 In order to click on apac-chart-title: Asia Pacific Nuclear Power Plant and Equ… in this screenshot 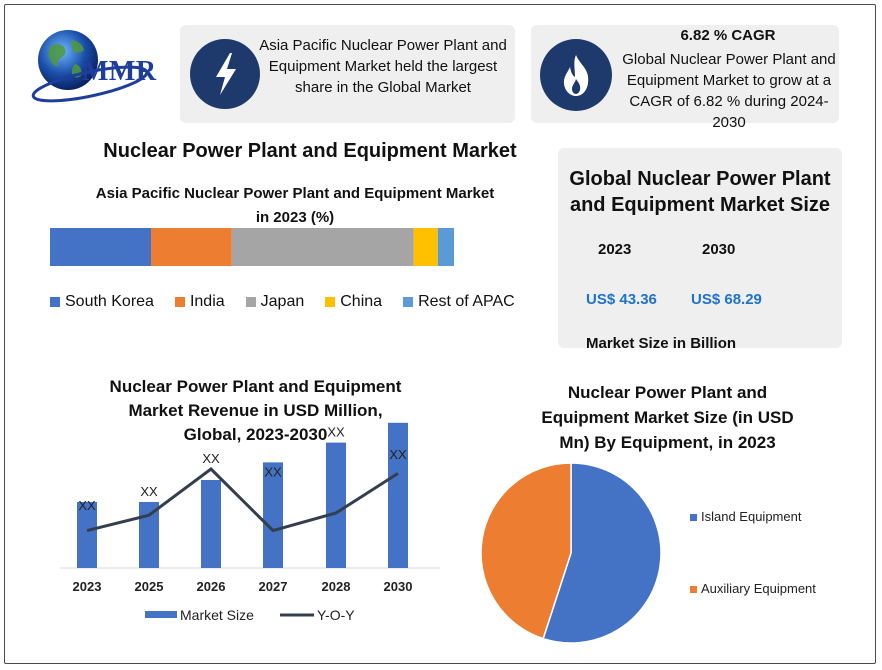, I will do `click(295, 206)`.